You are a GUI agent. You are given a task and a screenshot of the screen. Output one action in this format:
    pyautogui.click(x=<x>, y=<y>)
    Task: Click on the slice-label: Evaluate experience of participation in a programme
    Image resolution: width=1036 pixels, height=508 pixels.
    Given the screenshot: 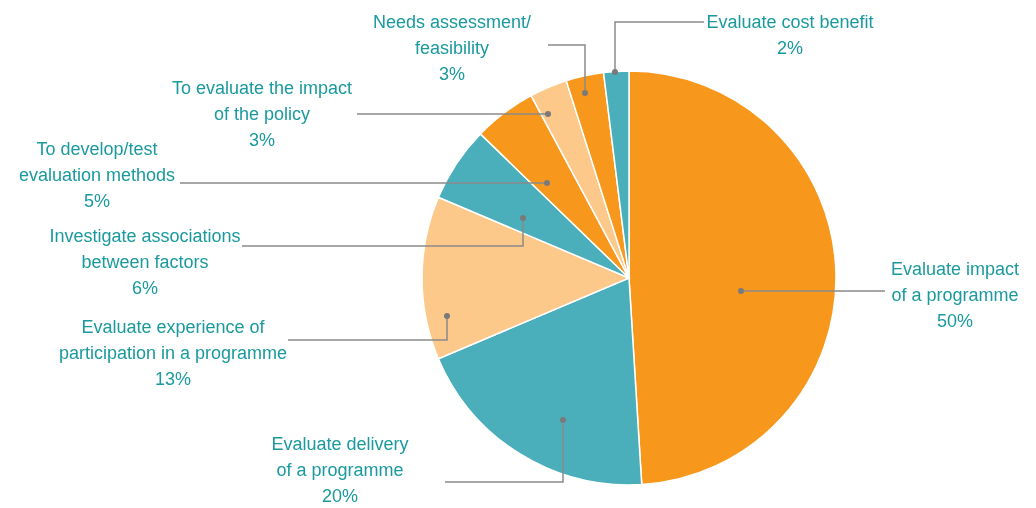 What is the action you would take?
    pyautogui.click(x=173, y=340)
    